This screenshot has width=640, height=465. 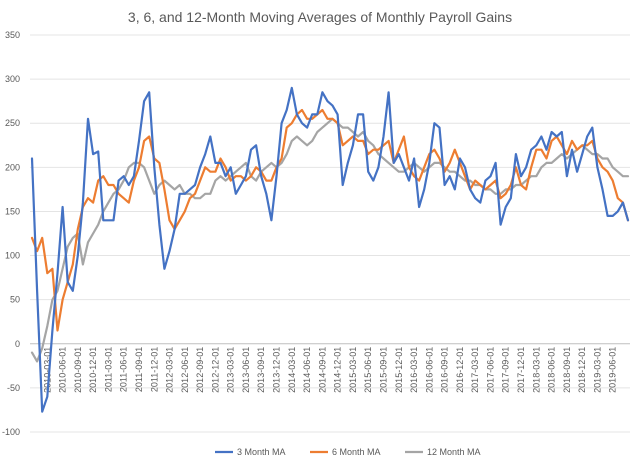 What do you see at coordinates (13, 388) in the screenshot?
I see `y-tick-label: -50` at bounding box center [13, 388].